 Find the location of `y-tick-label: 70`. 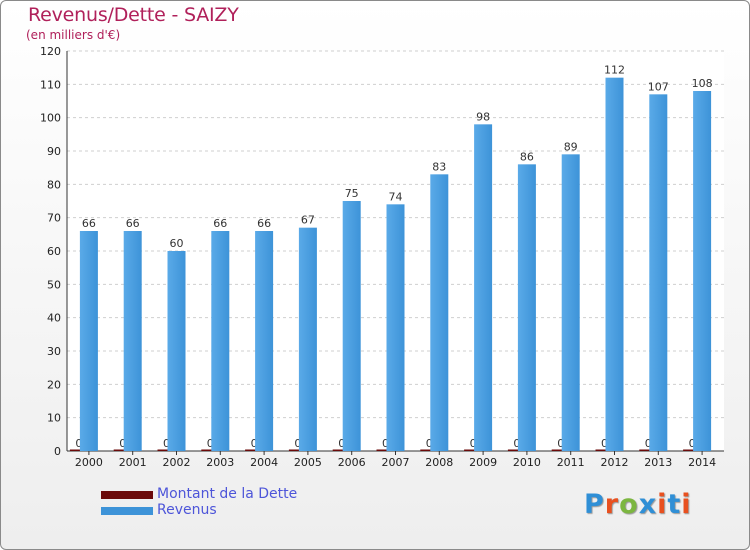

y-tick-label: 70 is located at coordinates (54, 218).